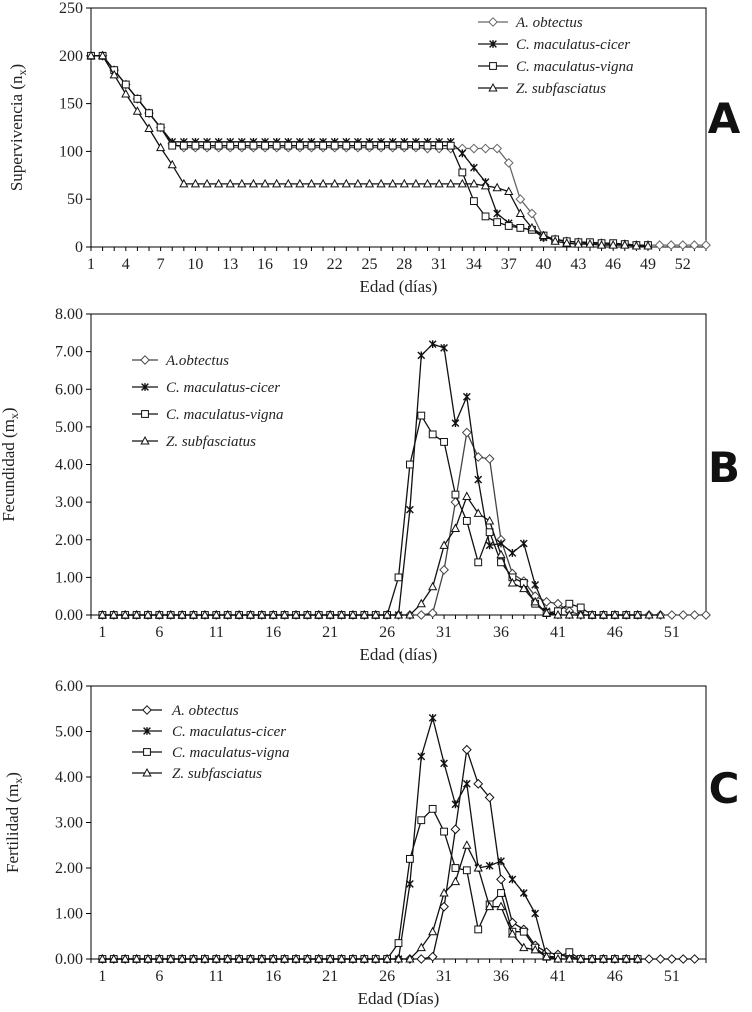  What do you see at coordinates (229, 732) in the screenshot?
I see `legend-label: C. maculatus-cicer` at bounding box center [229, 732].